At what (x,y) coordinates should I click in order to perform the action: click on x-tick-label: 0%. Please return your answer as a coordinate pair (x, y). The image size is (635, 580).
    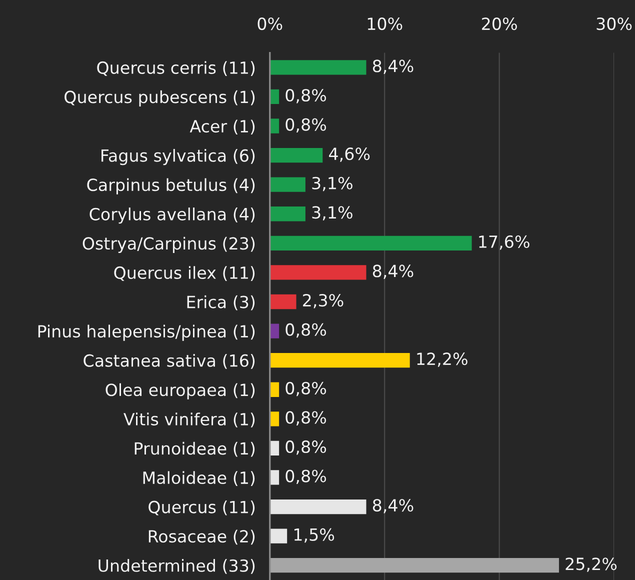
    Looking at the image, I should click on (270, 24).